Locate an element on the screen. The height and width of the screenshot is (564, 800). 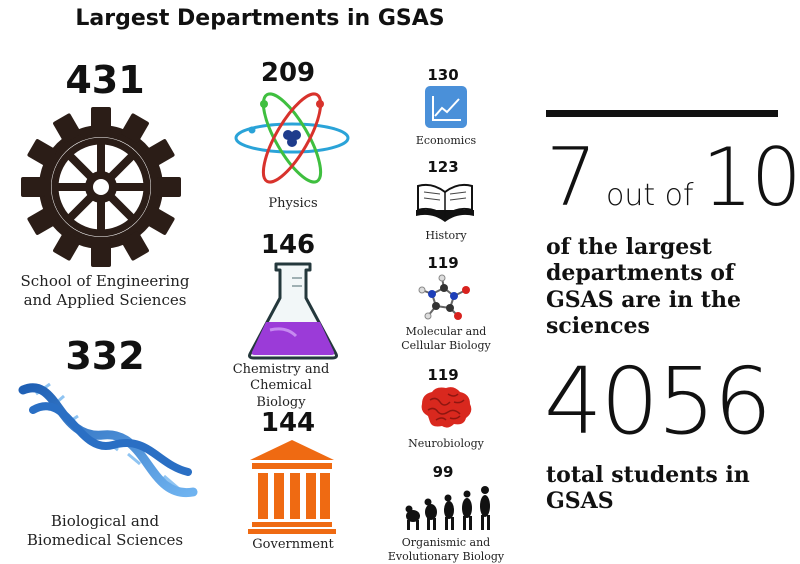
biology-count: 332 is located at coordinates (105, 356).